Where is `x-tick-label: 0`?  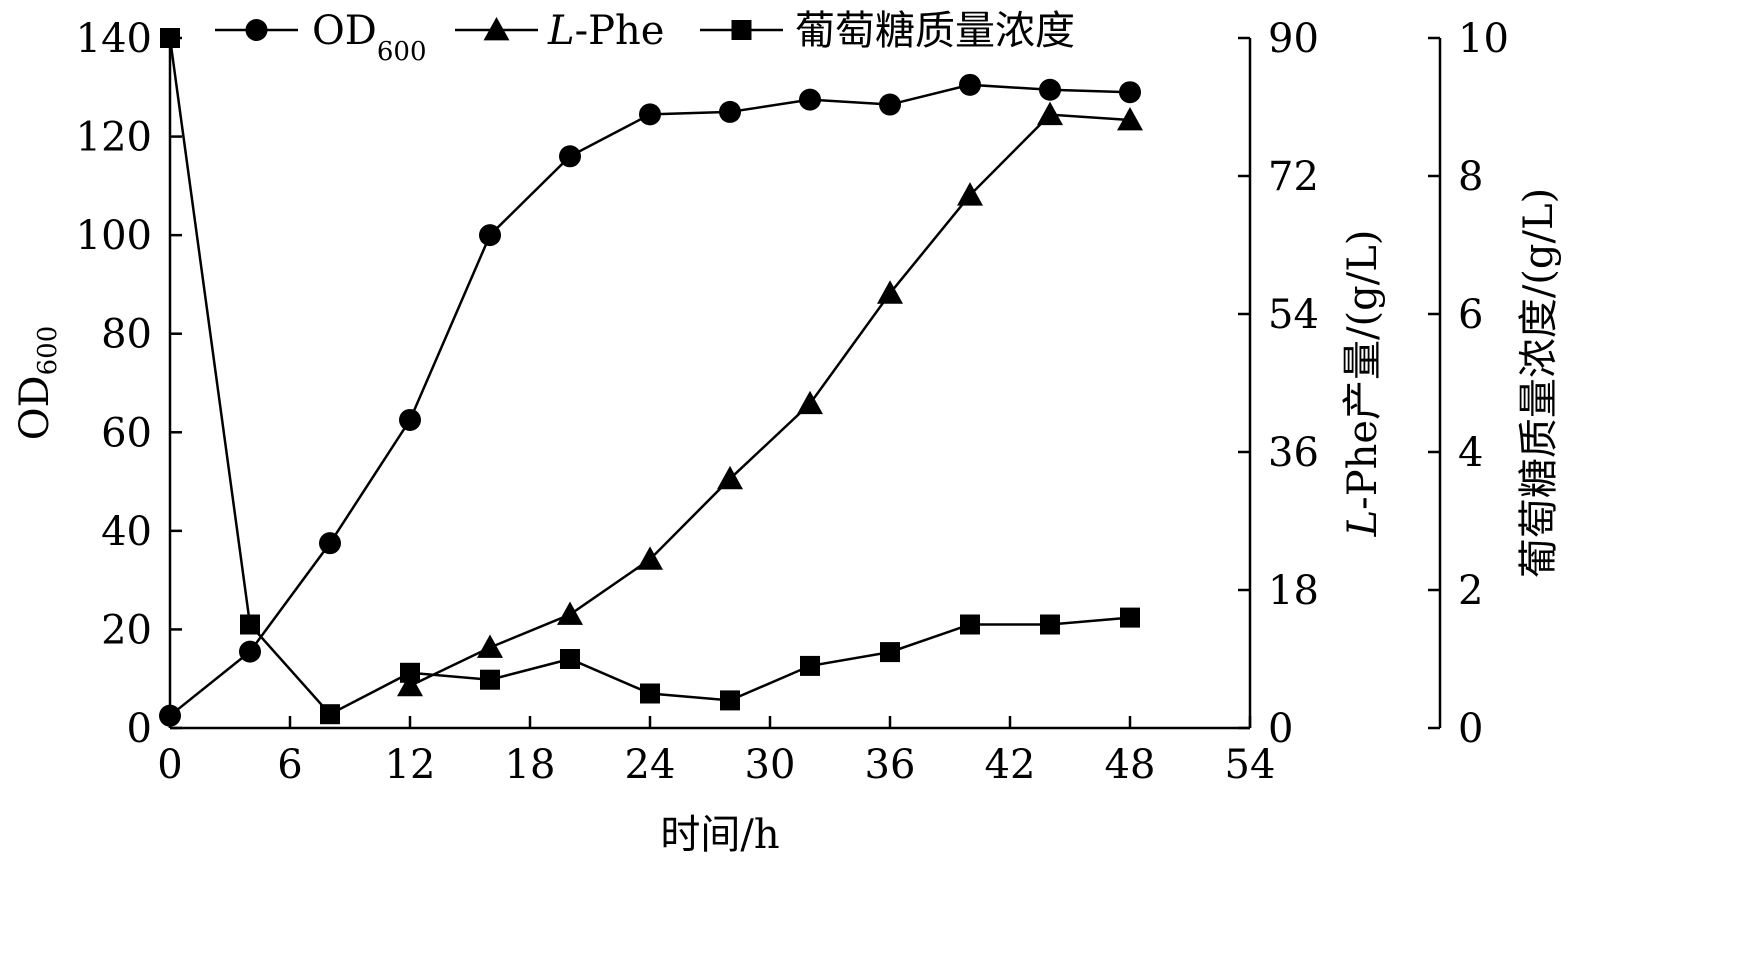 x-tick-label: 0 is located at coordinates (169, 765).